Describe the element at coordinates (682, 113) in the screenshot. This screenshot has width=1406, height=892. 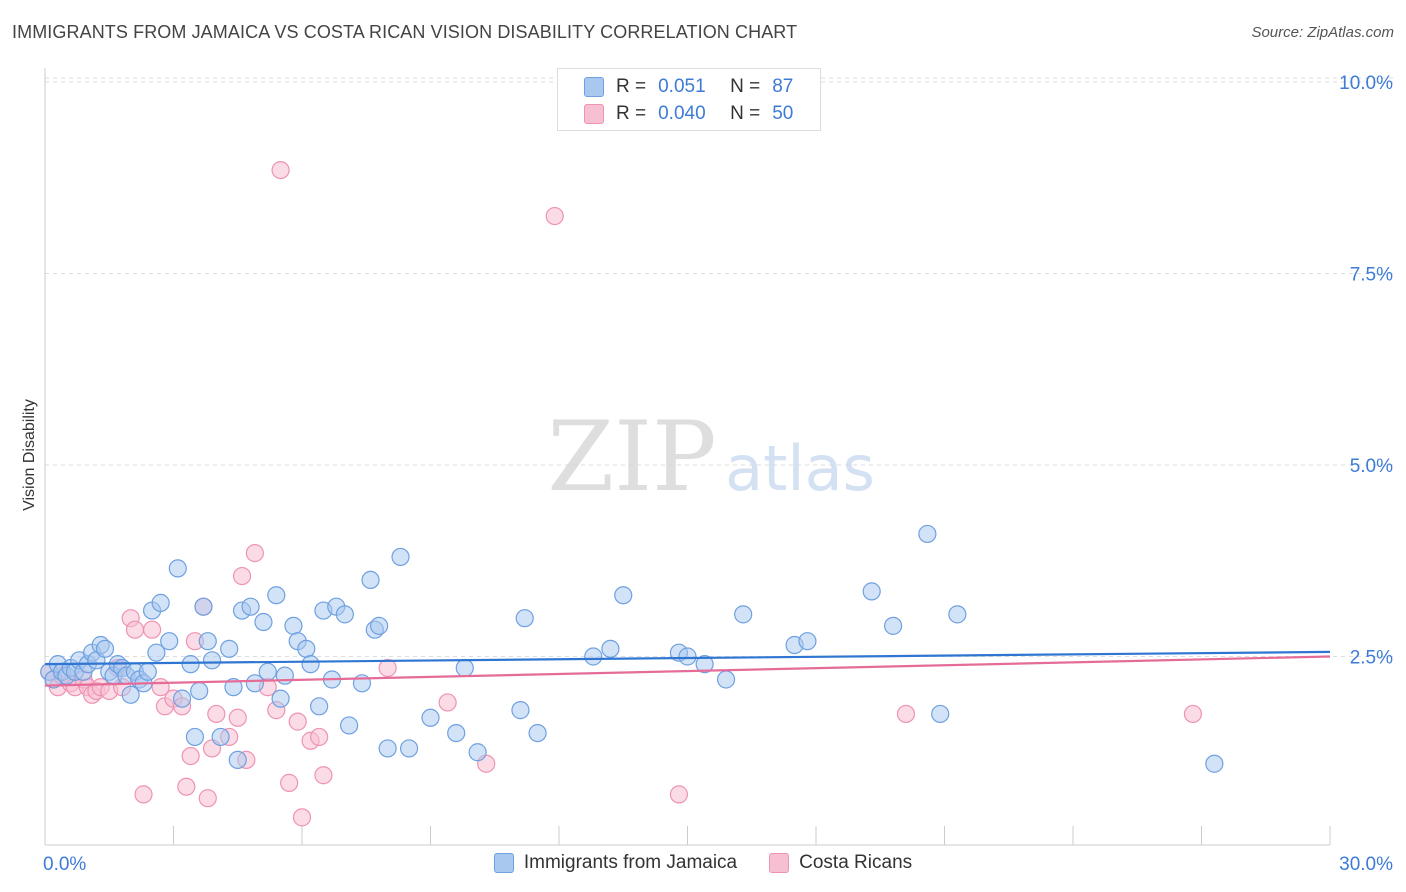
I see `legend-r-value: 0.040` at that location.